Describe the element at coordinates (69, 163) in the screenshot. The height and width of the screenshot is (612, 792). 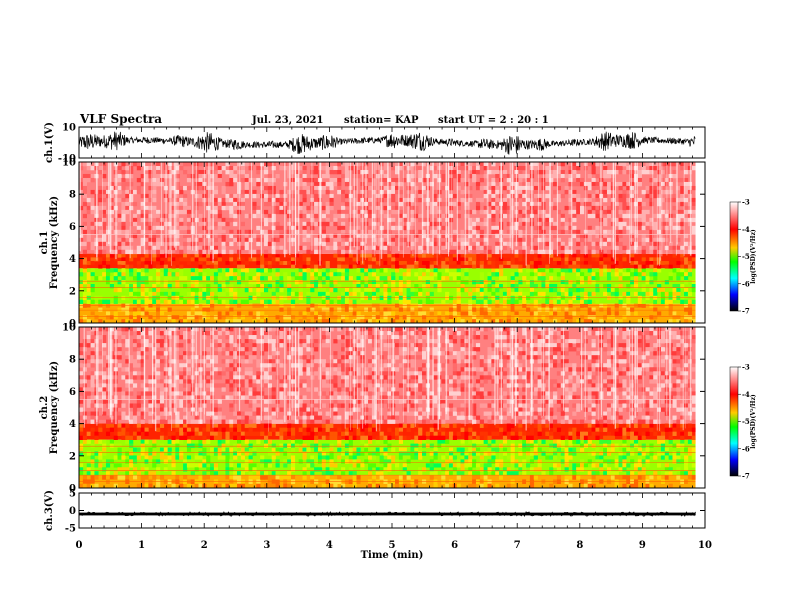
I see `y-tick-label: 10` at that location.